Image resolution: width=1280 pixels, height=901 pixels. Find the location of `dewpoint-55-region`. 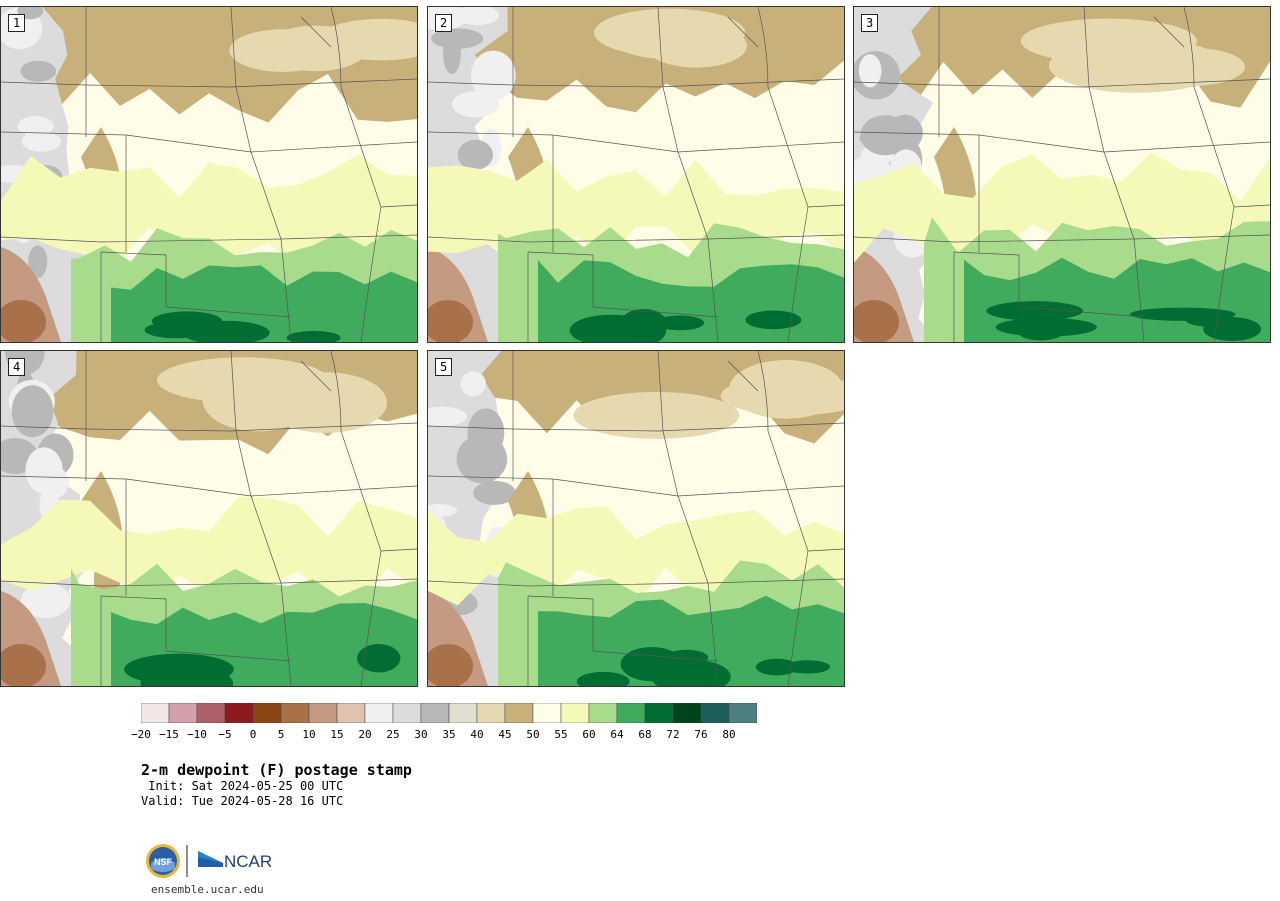

dewpoint-55-region is located at coordinates (1062, 207).